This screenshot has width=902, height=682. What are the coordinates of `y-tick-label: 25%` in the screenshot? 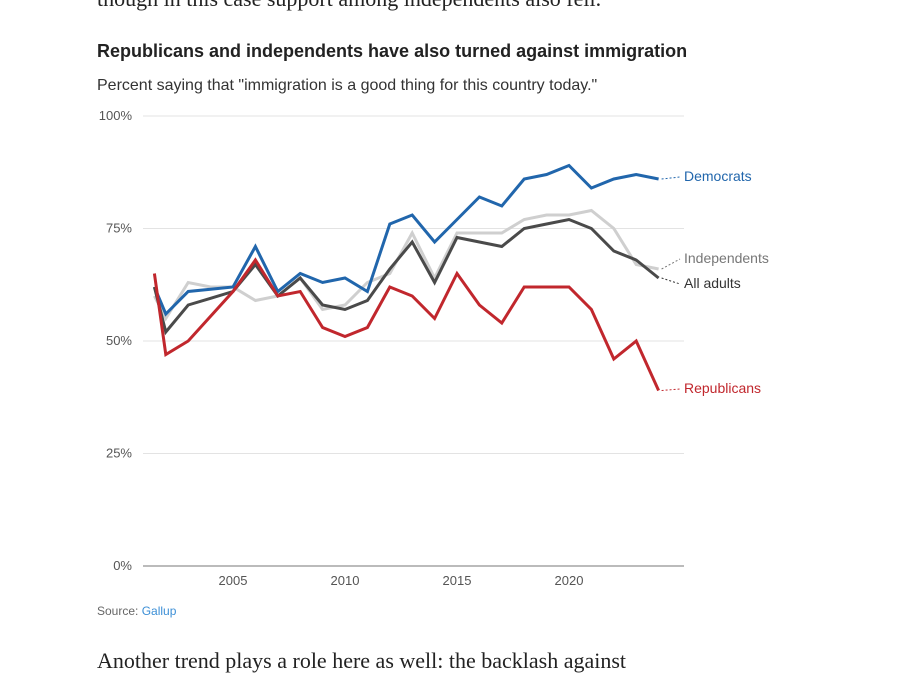 It's located at (119, 453).